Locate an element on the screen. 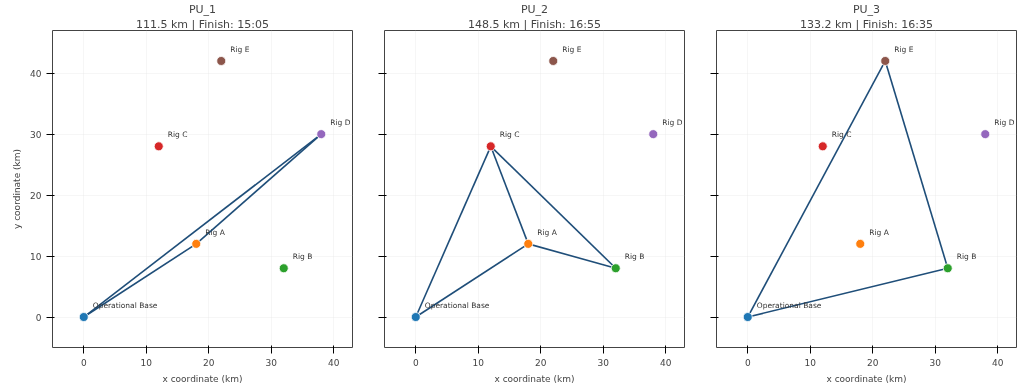 The image size is (1024, 388). chart-title: PU_2 is located at coordinates (534, 9).